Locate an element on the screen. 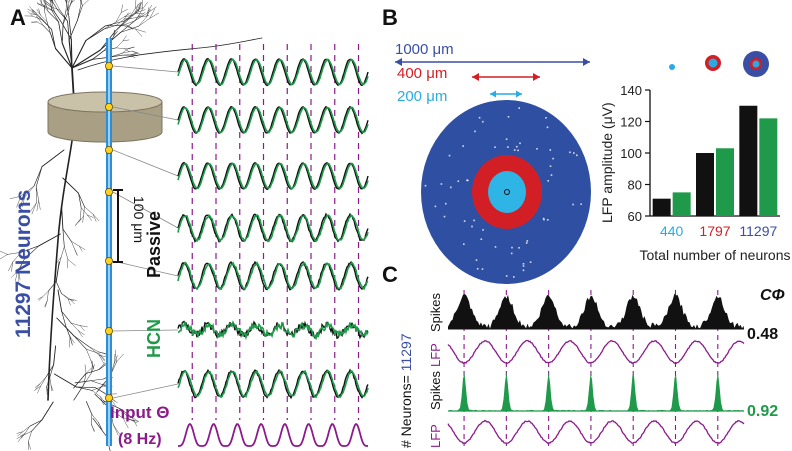  population-disk is located at coordinates (506, 192).